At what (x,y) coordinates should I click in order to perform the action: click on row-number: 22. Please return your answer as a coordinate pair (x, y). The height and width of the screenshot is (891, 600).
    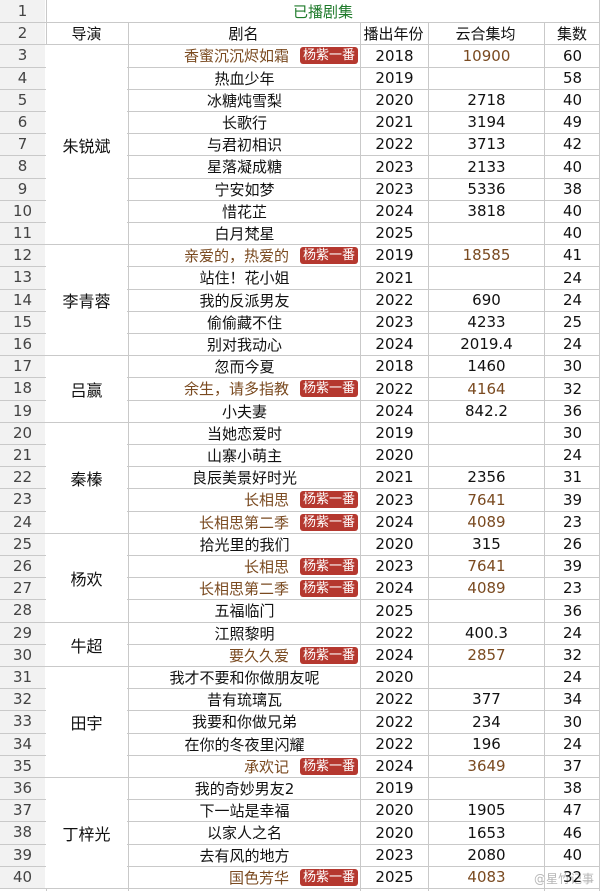
    Looking at the image, I should click on (22, 477).